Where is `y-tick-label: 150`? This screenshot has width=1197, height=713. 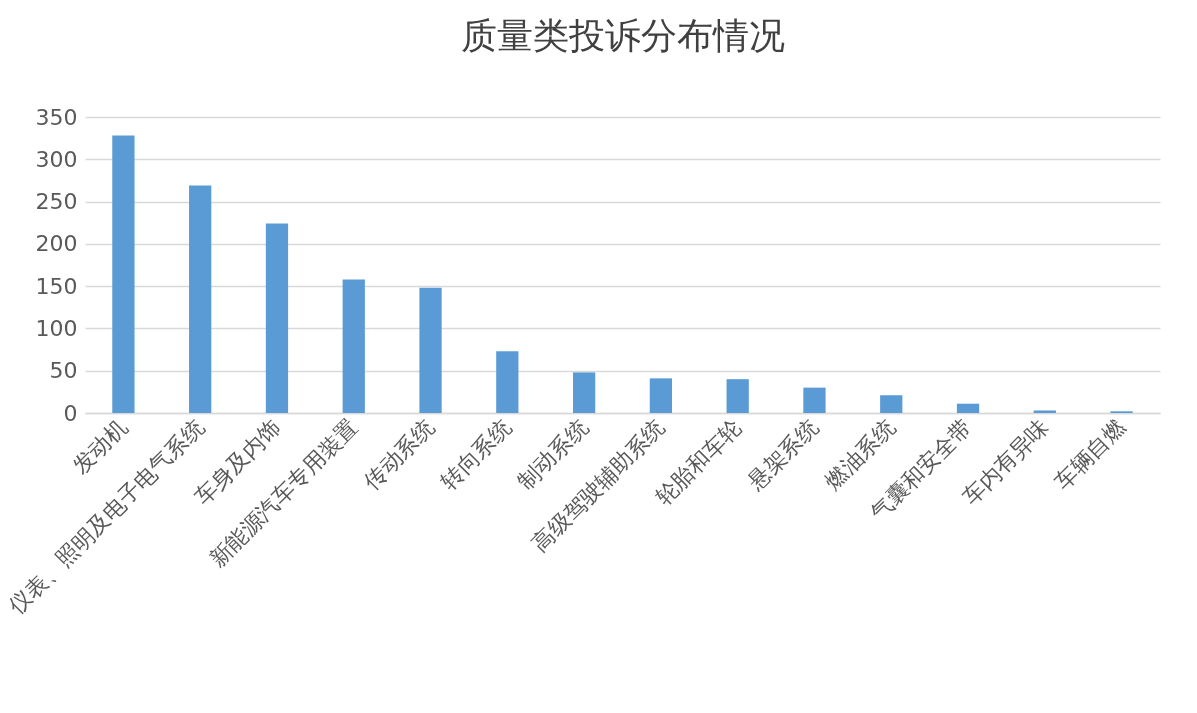
y-tick-label: 150 is located at coordinates (56, 286).